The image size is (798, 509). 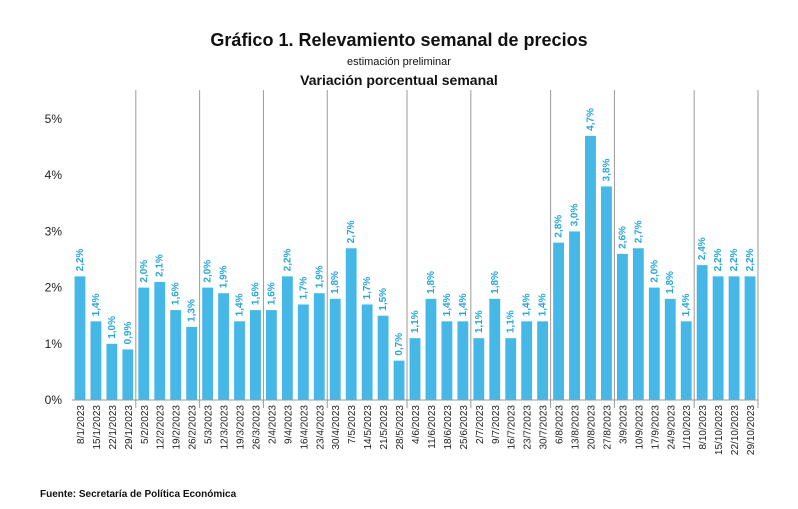 I want to click on x-tick-label: 26/3/2023, so click(x=256, y=427).